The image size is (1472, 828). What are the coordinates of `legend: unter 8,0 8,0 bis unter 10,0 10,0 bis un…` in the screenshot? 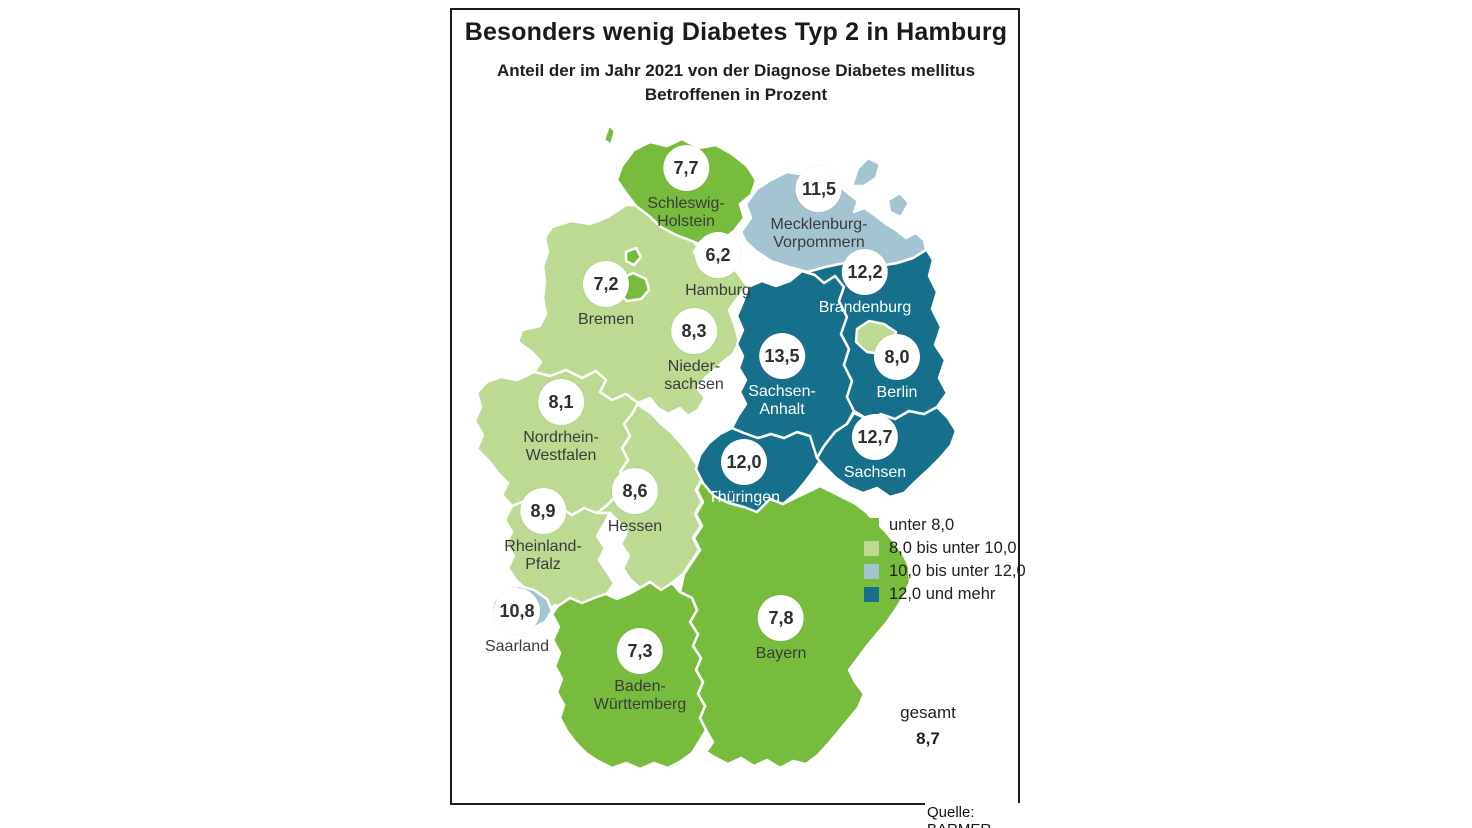 It's located at (945, 560).